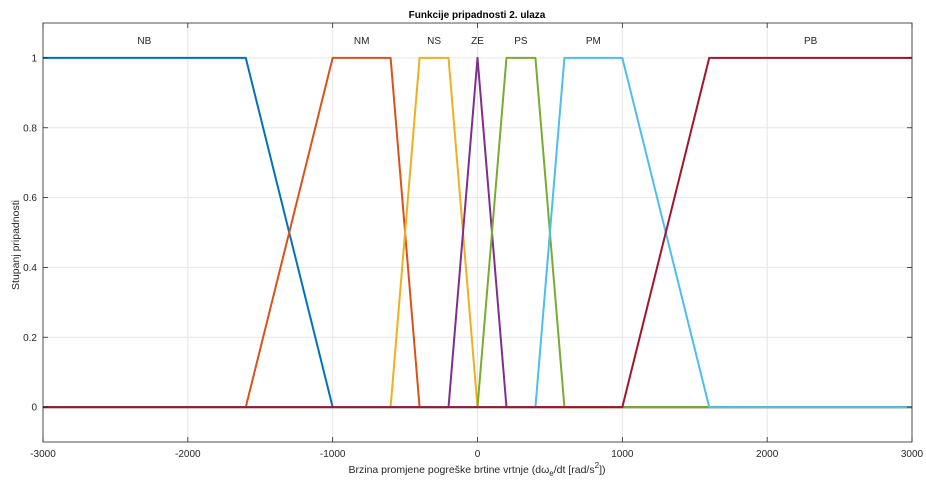 This screenshot has width=926, height=484. What do you see at coordinates (477, 15) in the screenshot?
I see `chart-title: Funkcije pripadnosti 2. ulaza` at bounding box center [477, 15].